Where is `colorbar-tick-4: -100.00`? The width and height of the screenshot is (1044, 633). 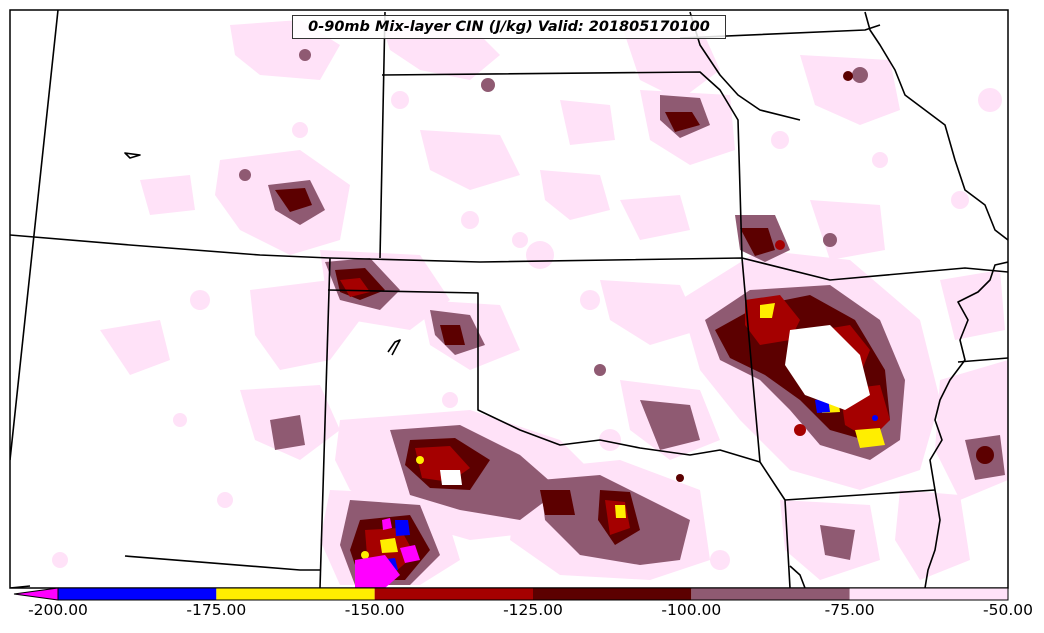 colorbar-tick-4: -100.00 is located at coordinates (691, 610).